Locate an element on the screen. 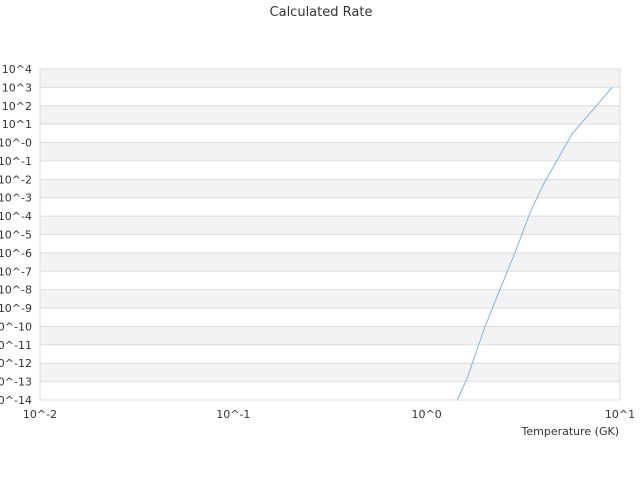 The image size is (640, 484). y-tick-label: 10^2 is located at coordinates (17, 106).